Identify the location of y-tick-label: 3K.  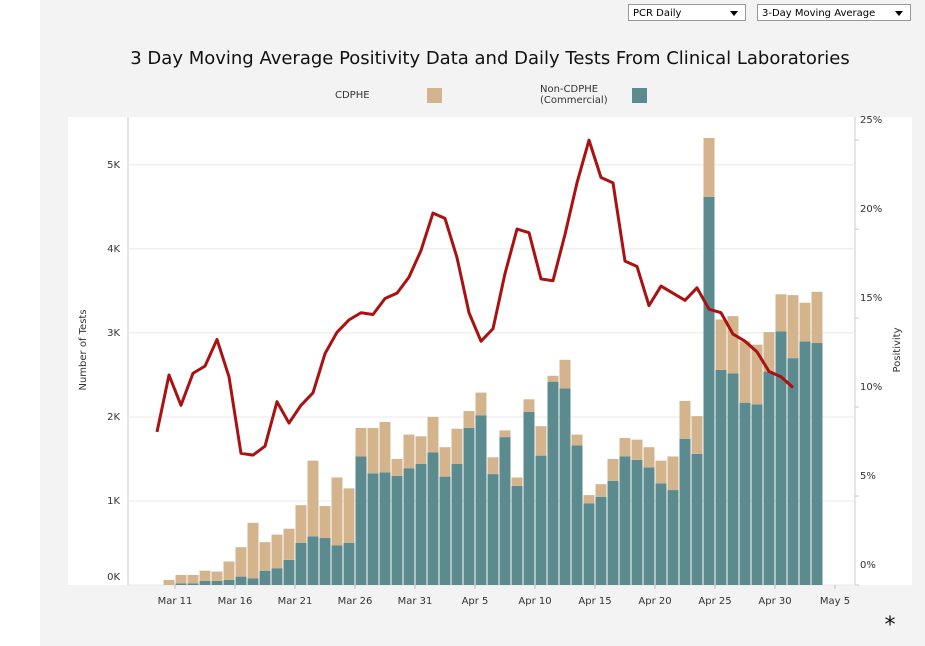
(113, 333).